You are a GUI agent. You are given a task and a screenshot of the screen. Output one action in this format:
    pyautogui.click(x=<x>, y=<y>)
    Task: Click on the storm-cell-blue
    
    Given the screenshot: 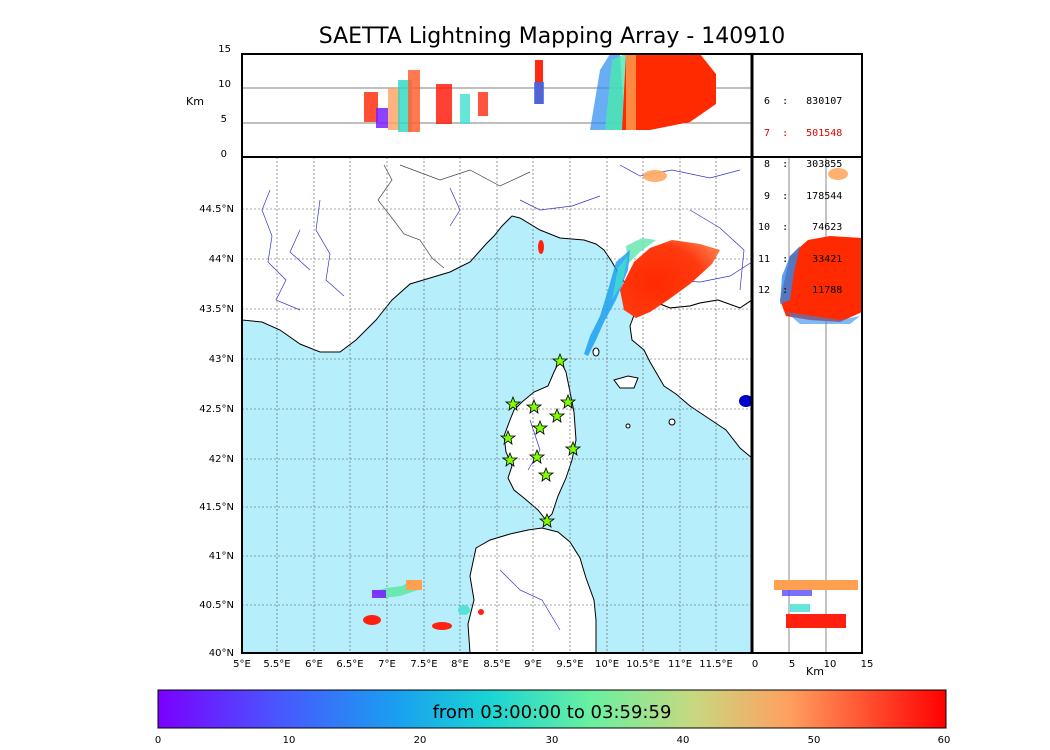 What is the action you would take?
    pyautogui.click(x=745, y=401)
    